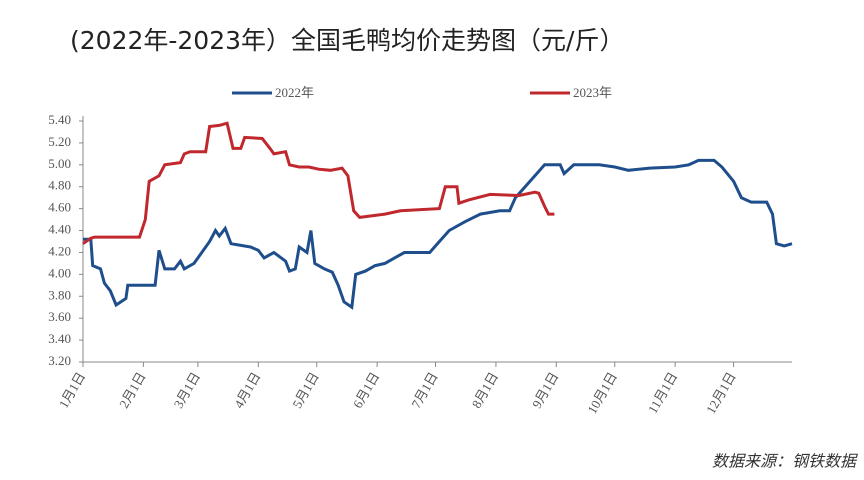  I want to click on x-tick-label: 12月1日, so click(721, 392).